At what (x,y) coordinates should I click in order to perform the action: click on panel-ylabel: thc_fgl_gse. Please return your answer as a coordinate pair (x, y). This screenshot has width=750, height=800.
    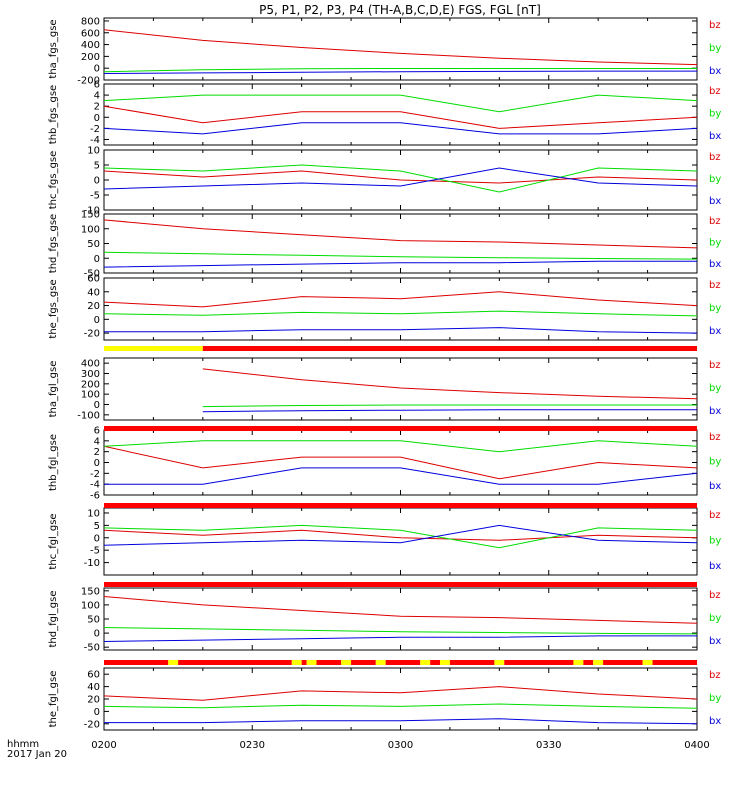
    Looking at the image, I should click on (53, 541).